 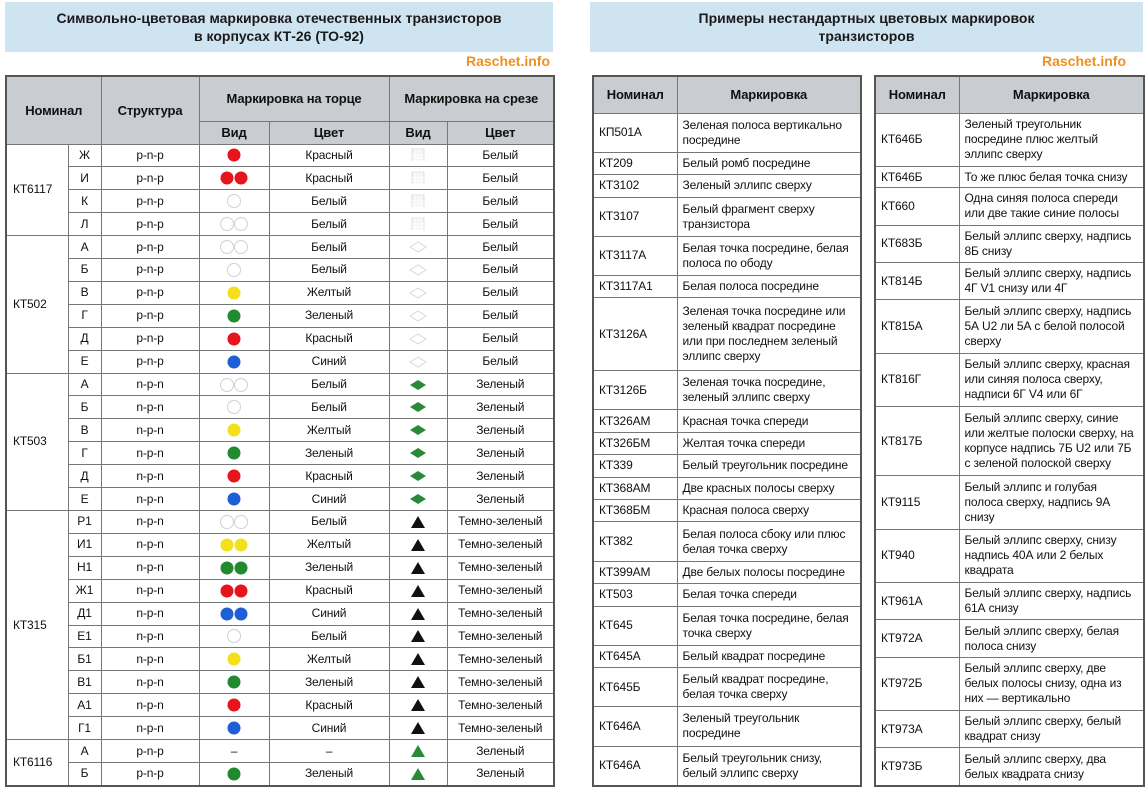 I want to click on code: И, so click(x=84, y=178).